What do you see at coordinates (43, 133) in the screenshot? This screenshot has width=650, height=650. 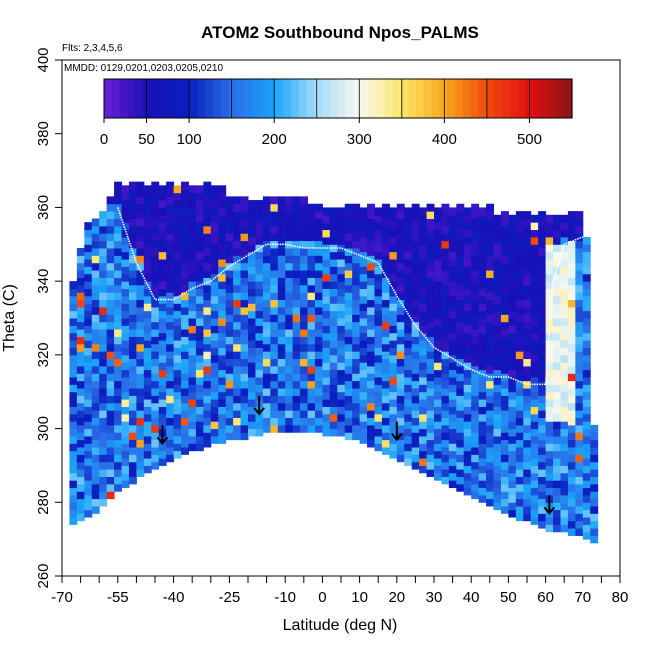 I see `y-tick-label: 380` at bounding box center [43, 133].